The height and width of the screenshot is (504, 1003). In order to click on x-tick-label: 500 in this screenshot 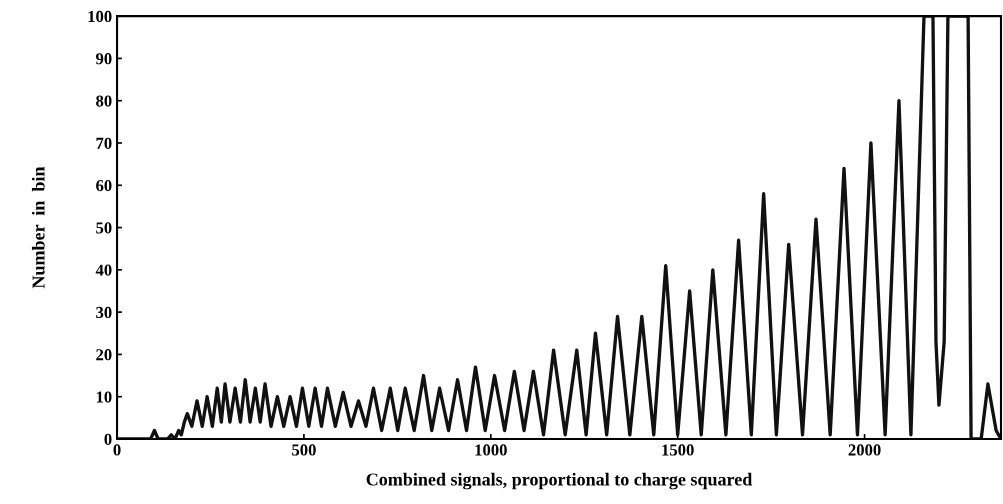, I will do `click(304, 450)`.